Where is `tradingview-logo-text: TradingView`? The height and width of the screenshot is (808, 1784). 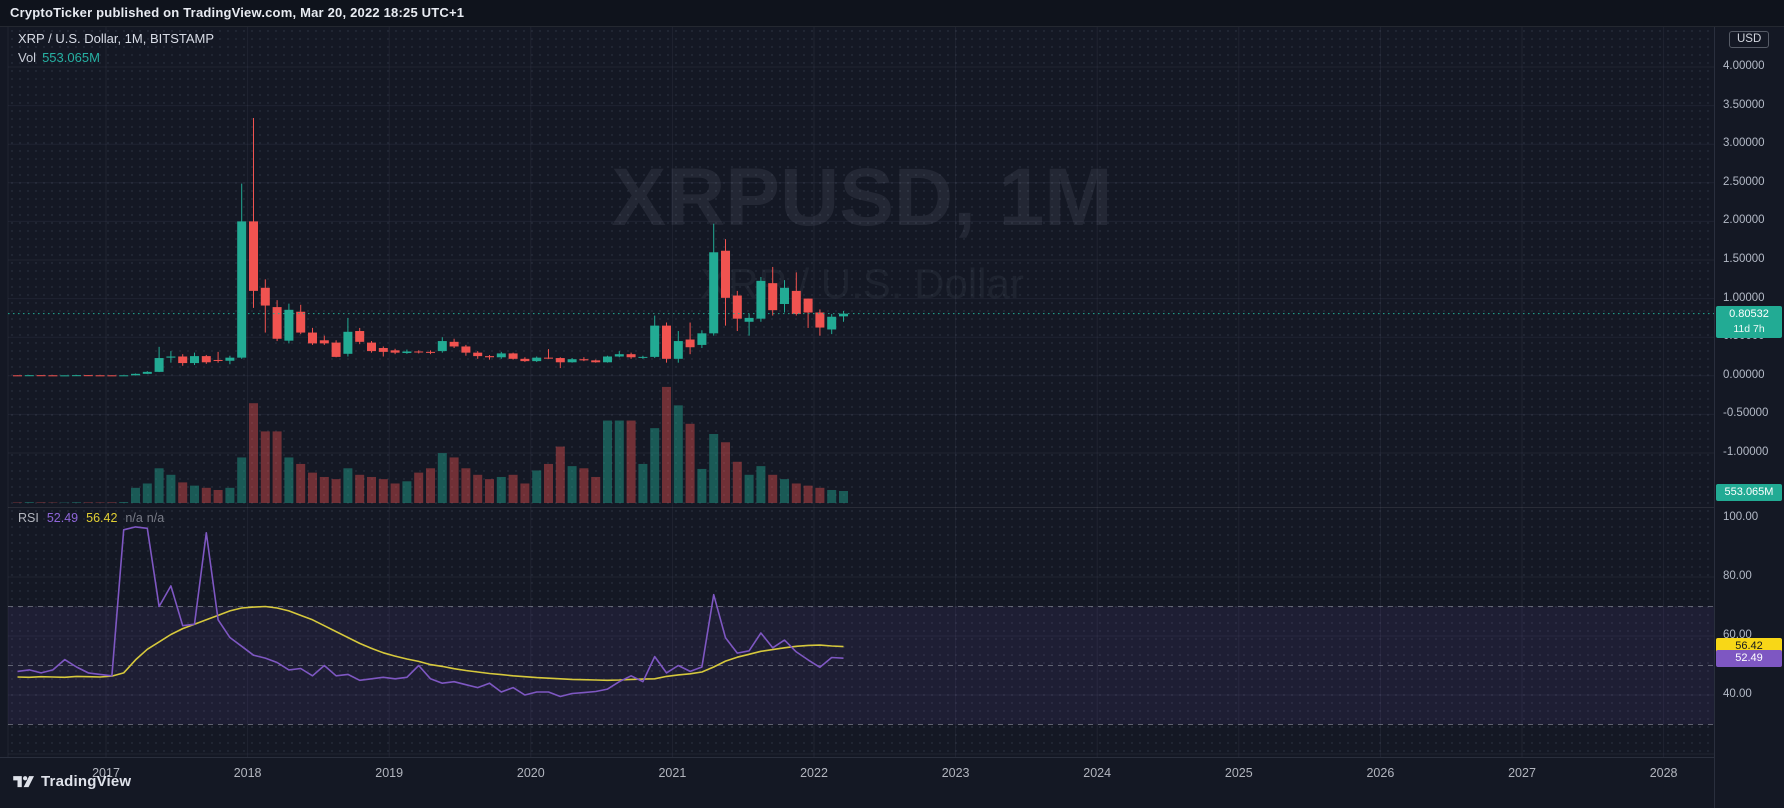
tradingview-logo-text: TradingView is located at coordinates (86, 781).